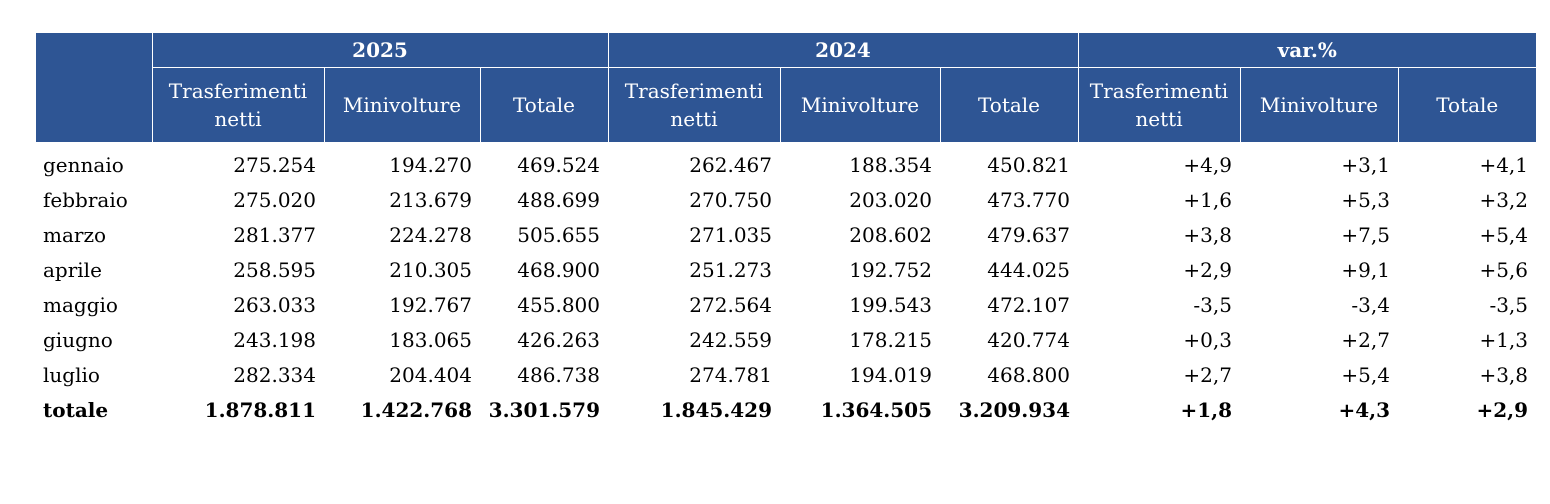  I want to click on value-cell: 468.800, so click(1028, 374).